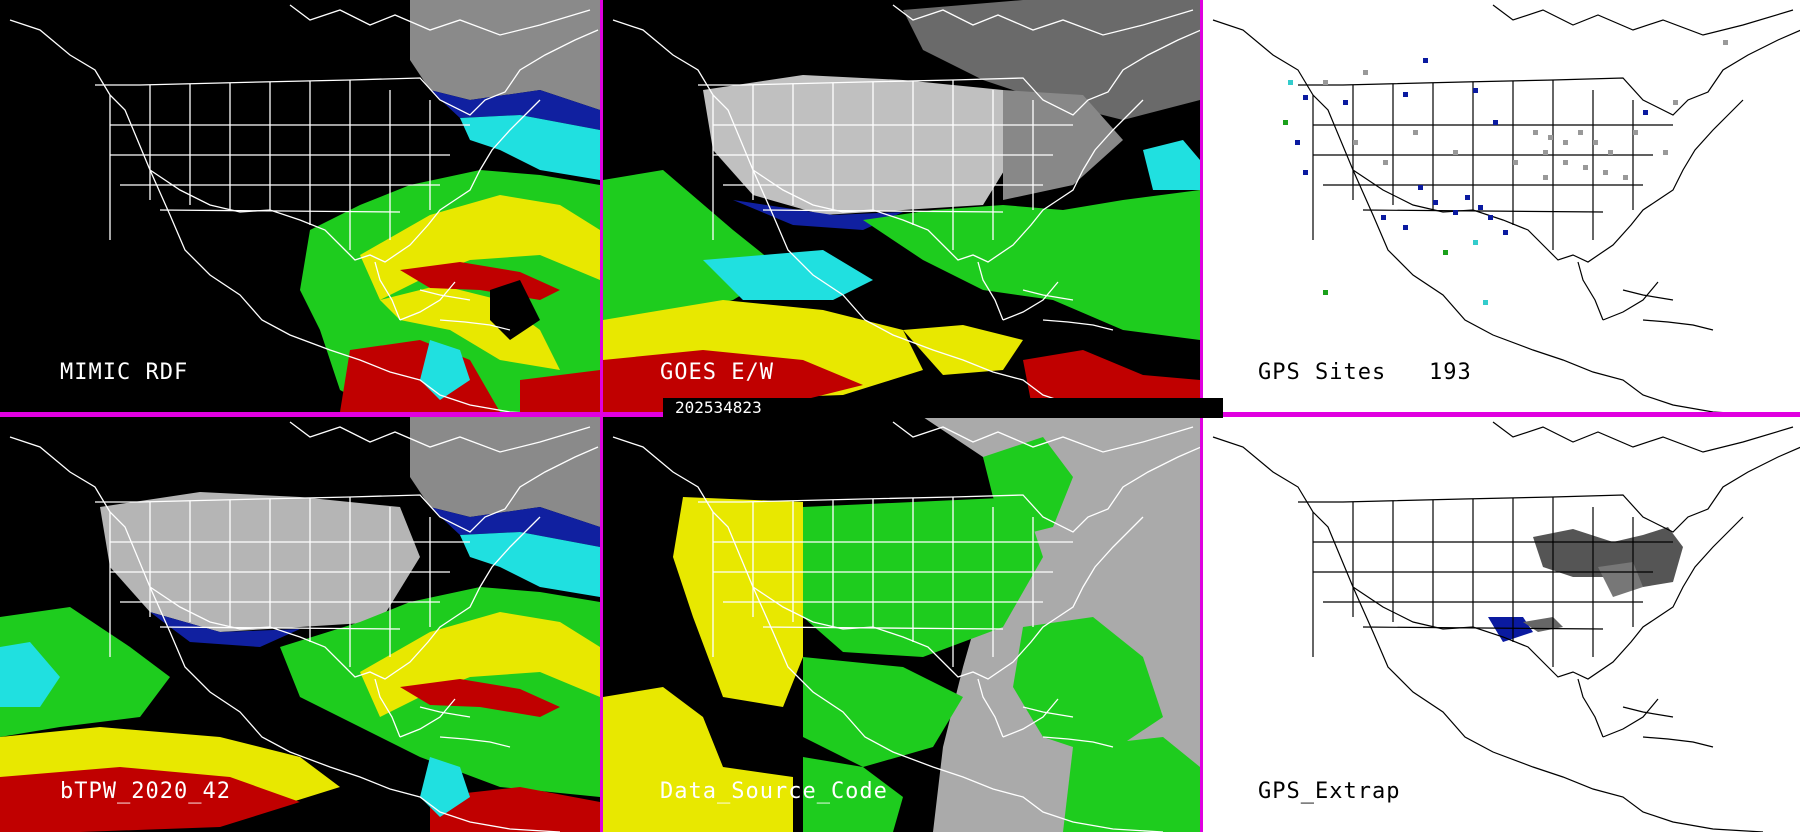  I want to click on panel-label: GPS Sites 193, so click(1365, 372).